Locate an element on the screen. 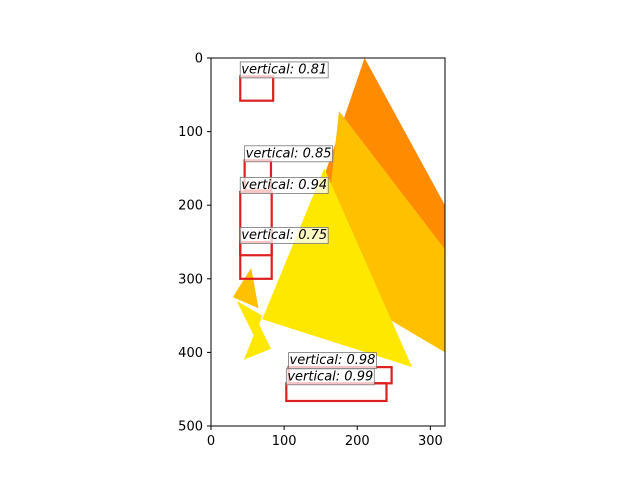 This screenshot has height=480, width=640. x-axis: 0 100 200 300 is located at coordinates (325, 437).